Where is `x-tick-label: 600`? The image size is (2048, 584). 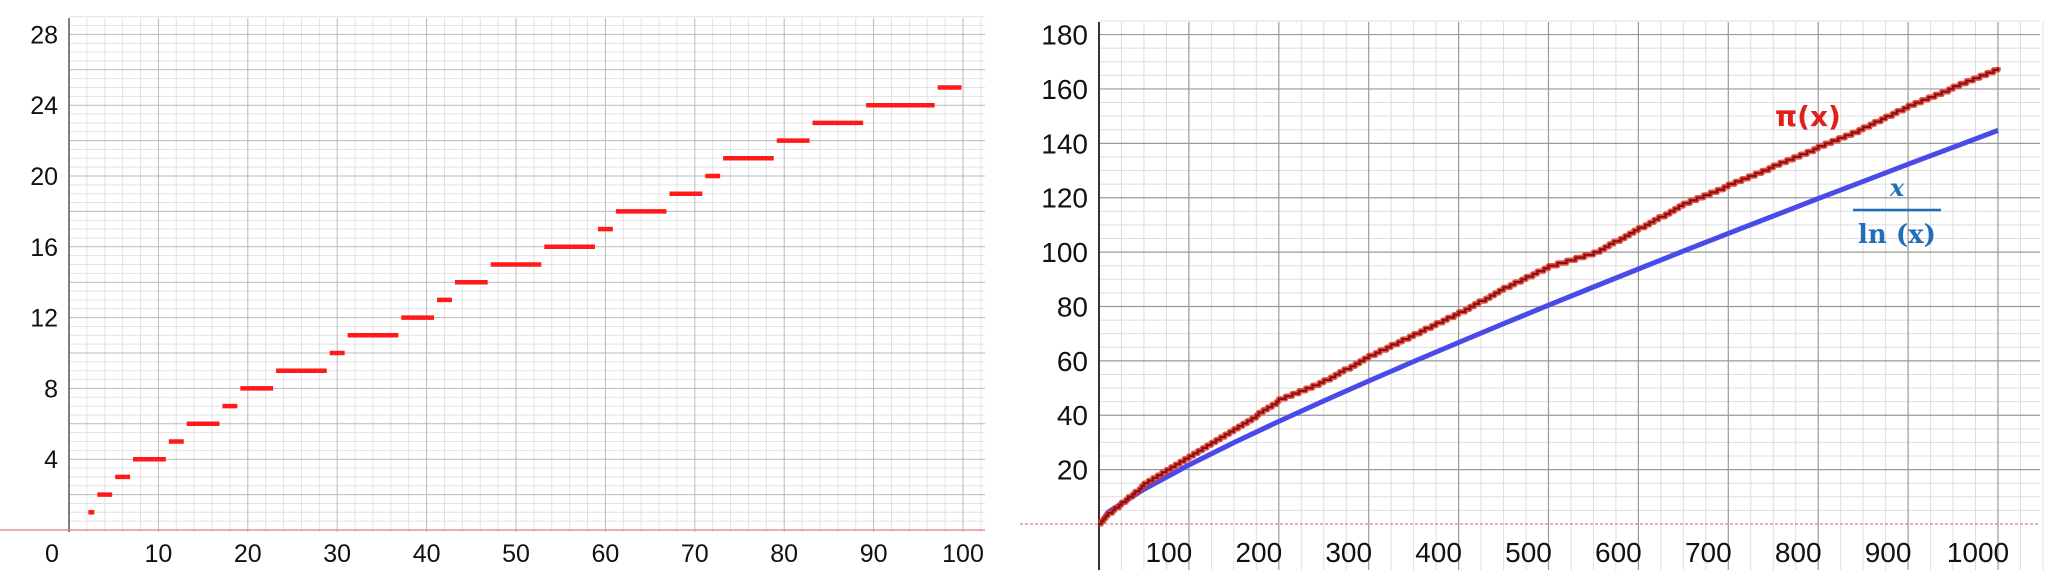 x-tick-label: 600 is located at coordinates (1618, 552).